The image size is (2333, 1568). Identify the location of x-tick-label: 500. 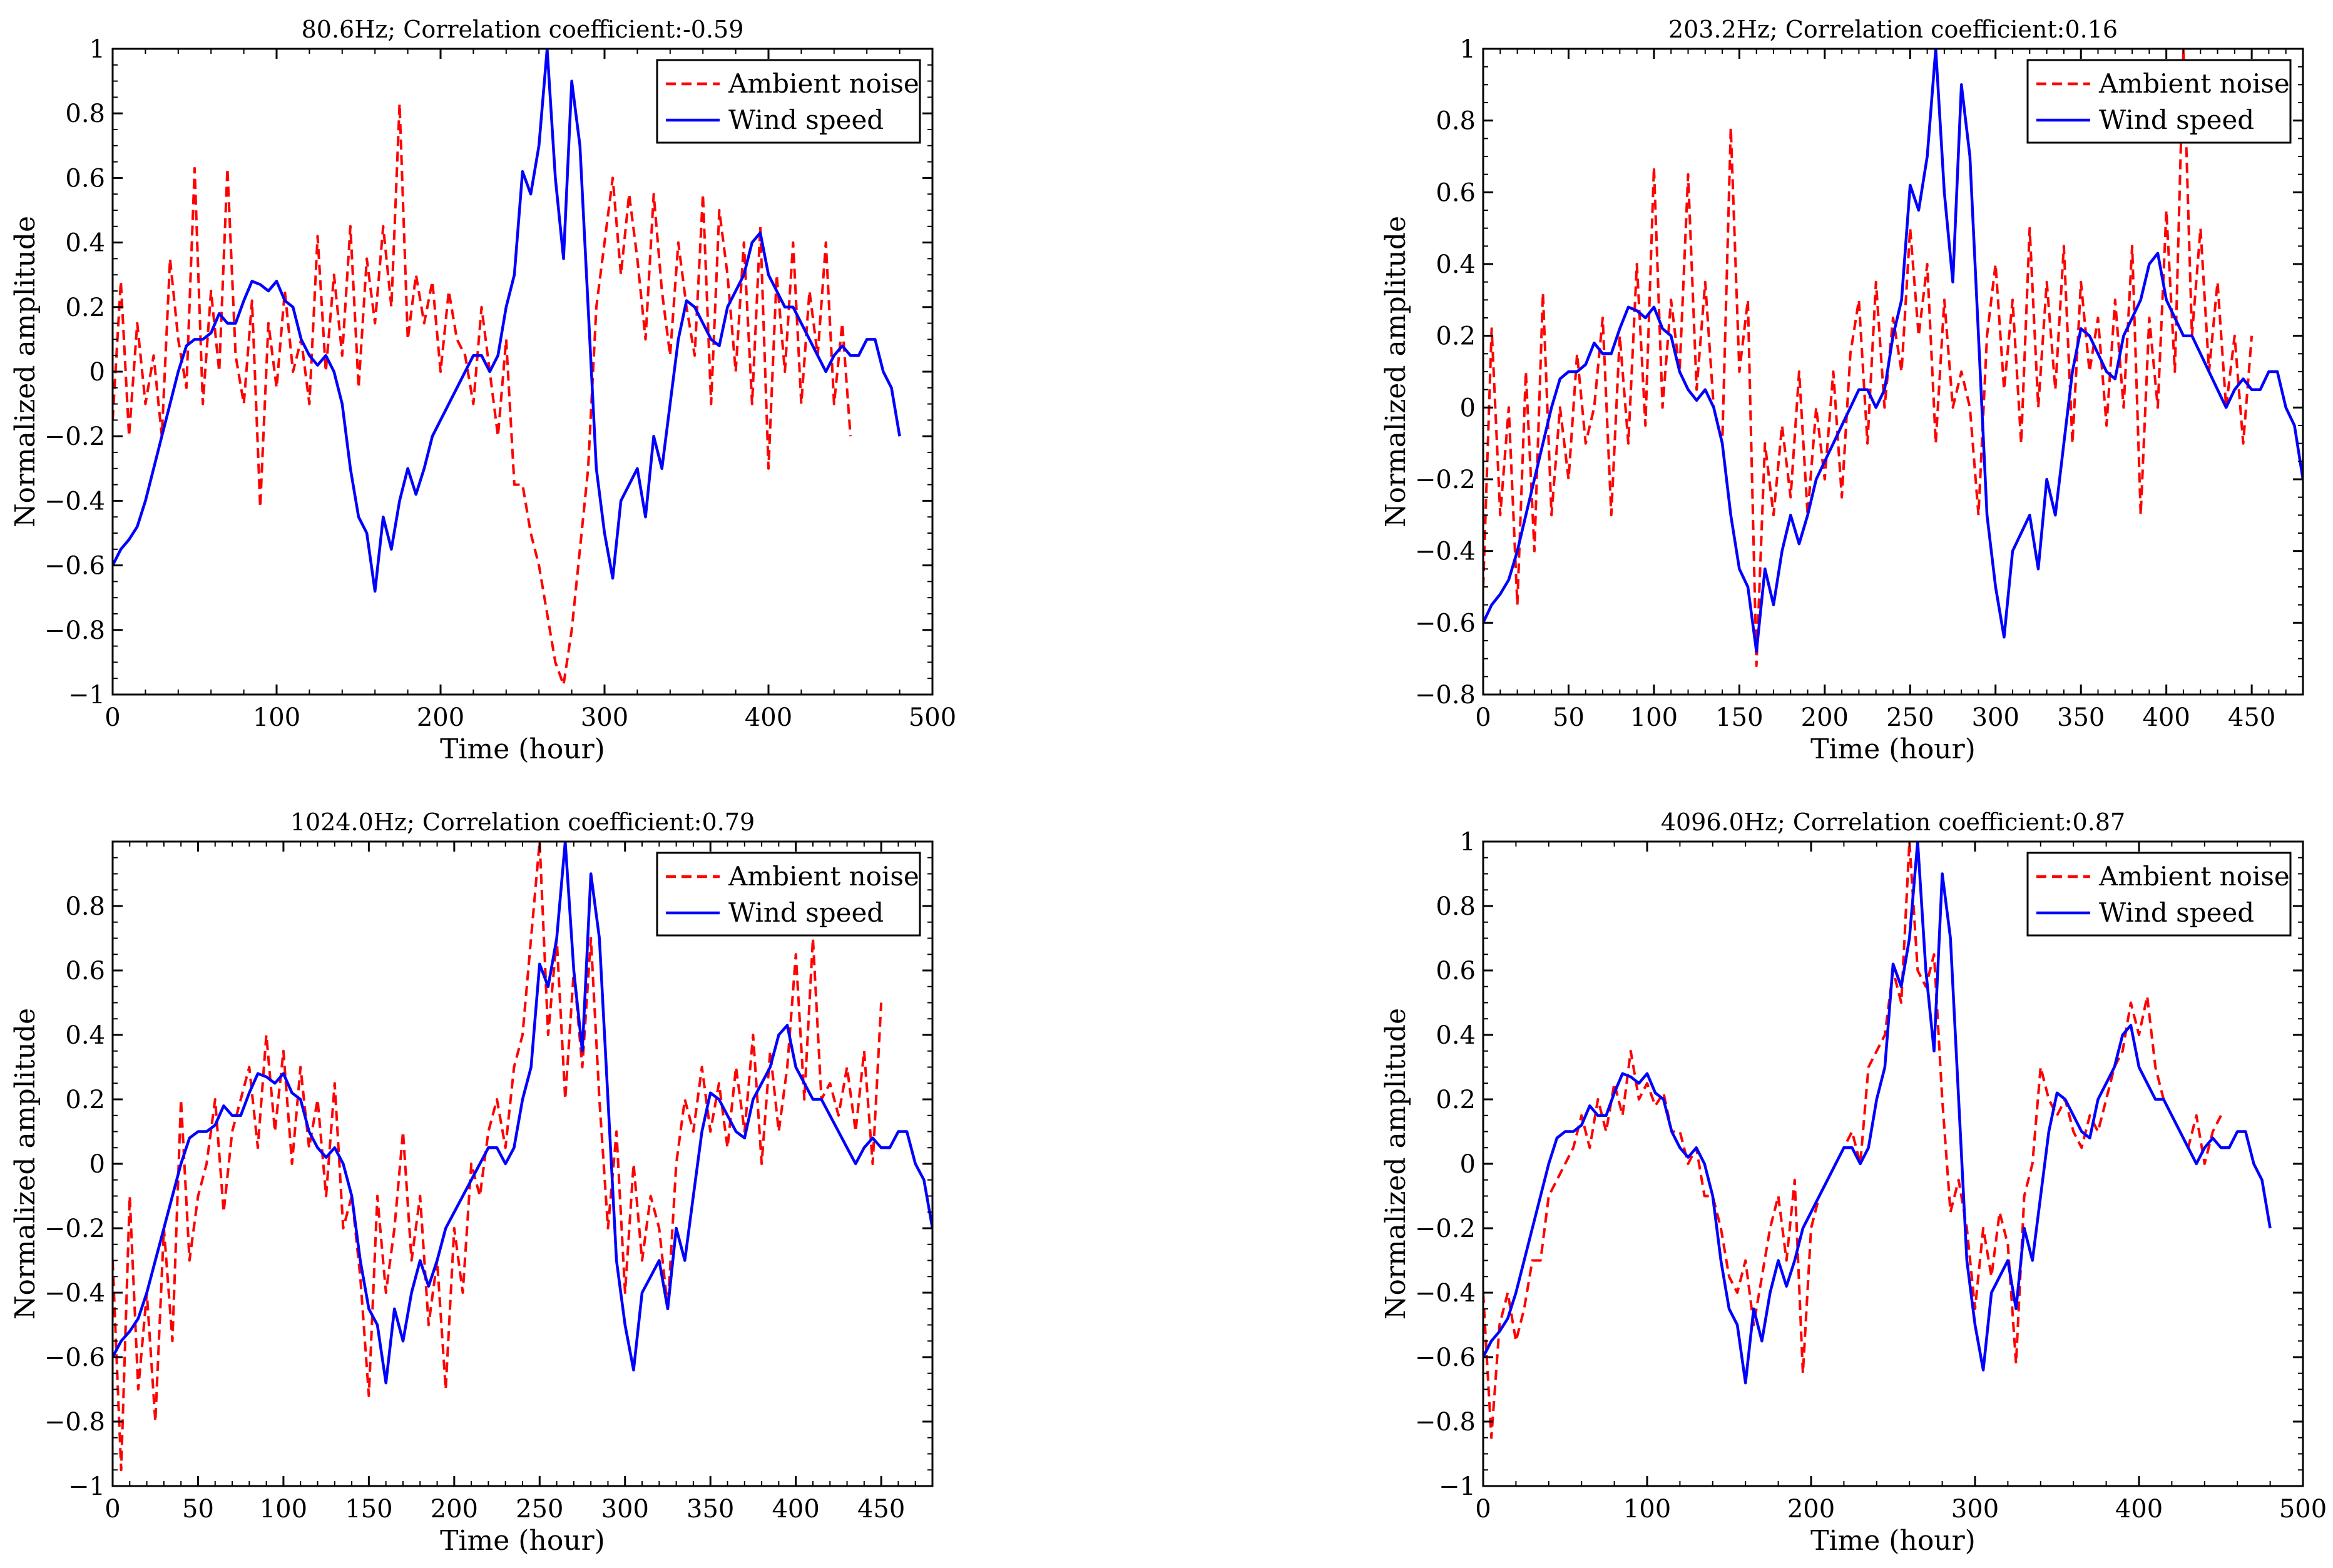
(932, 717).